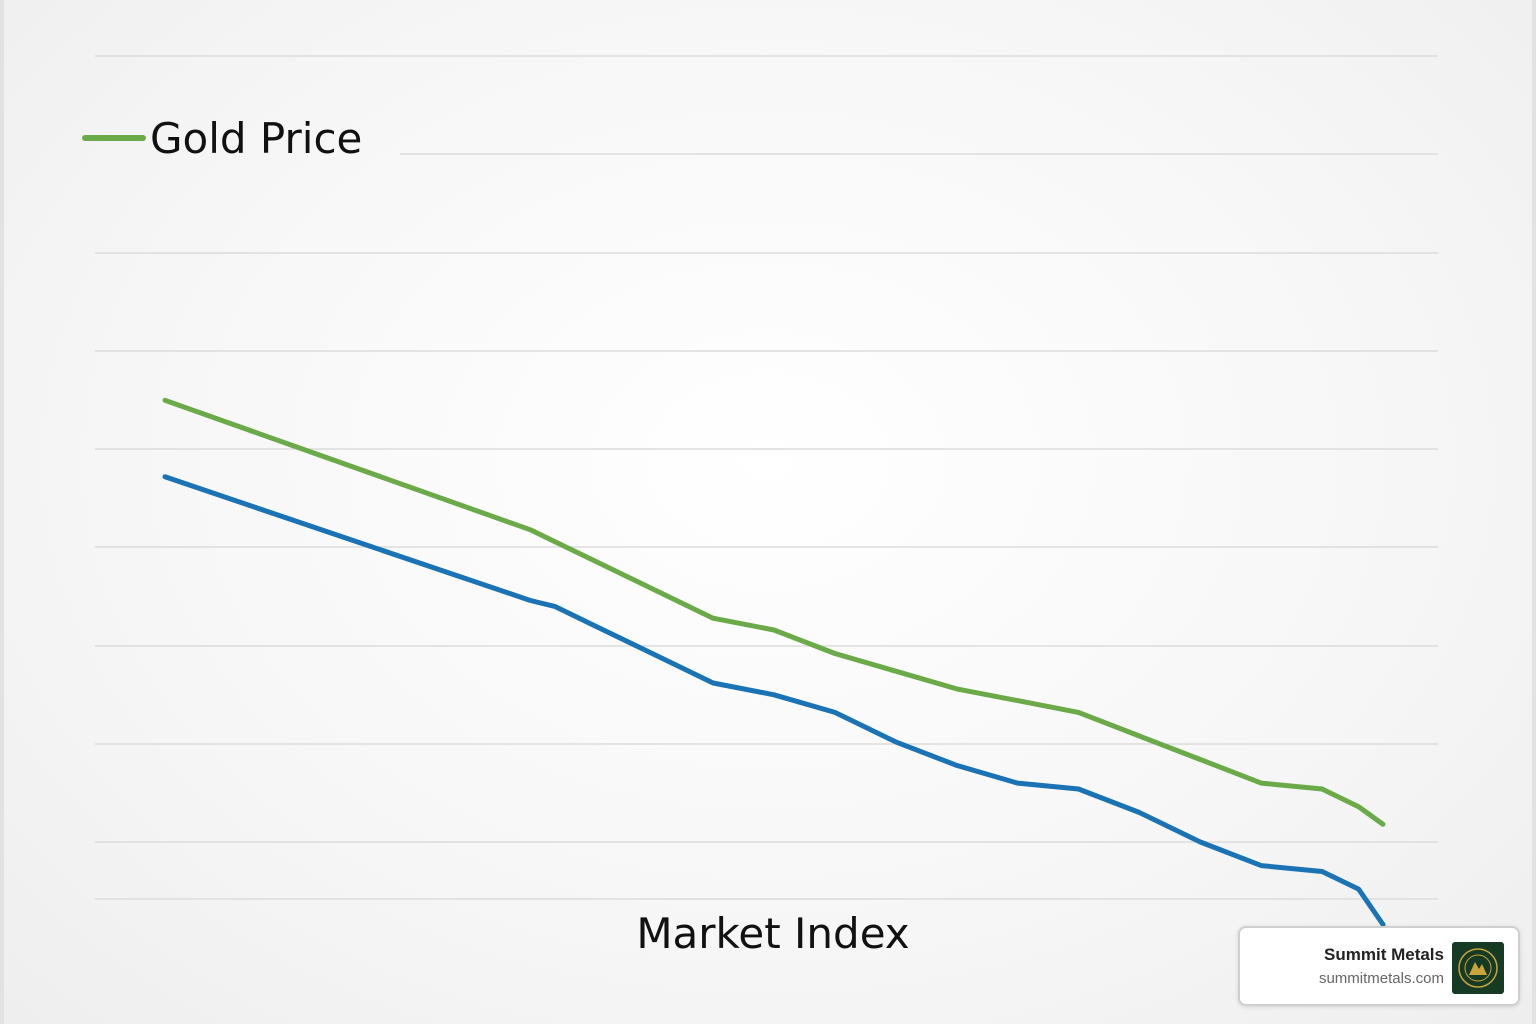 The width and height of the screenshot is (1536, 1024). What do you see at coordinates (2, 512) in the screenshot?
I see `frame-edge-left` at bounding box center [2, 512].